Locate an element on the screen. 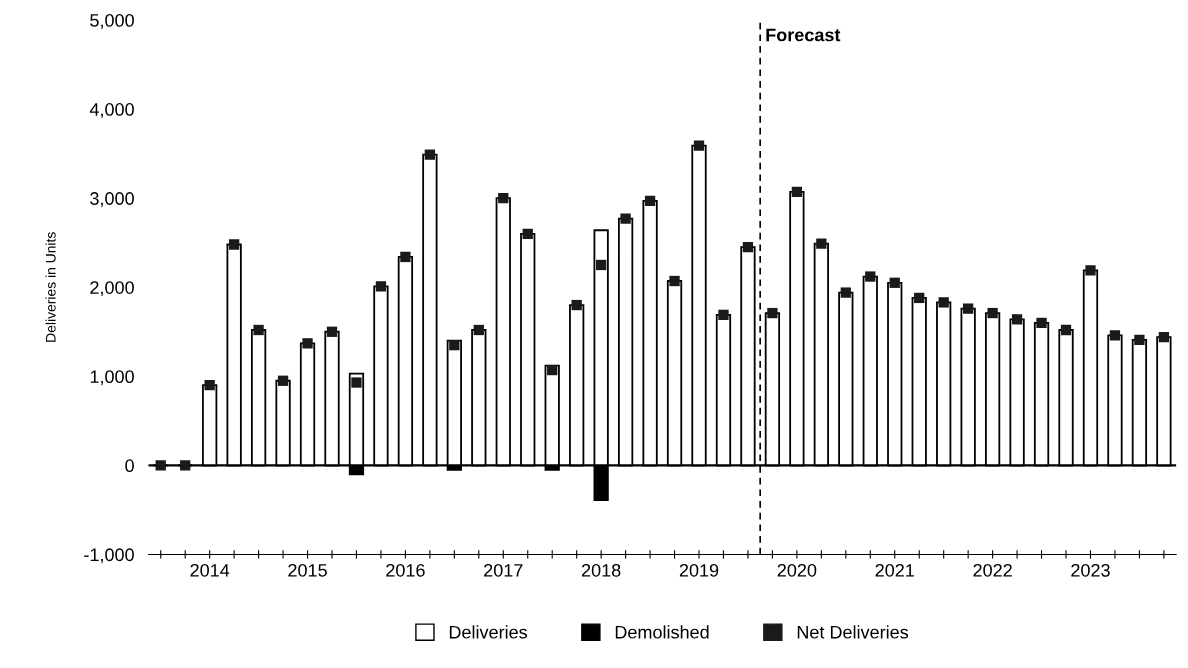 This screenshot has width=1188, height=668. y-tick-label: 1,000 is located at coordinates (112, 378).